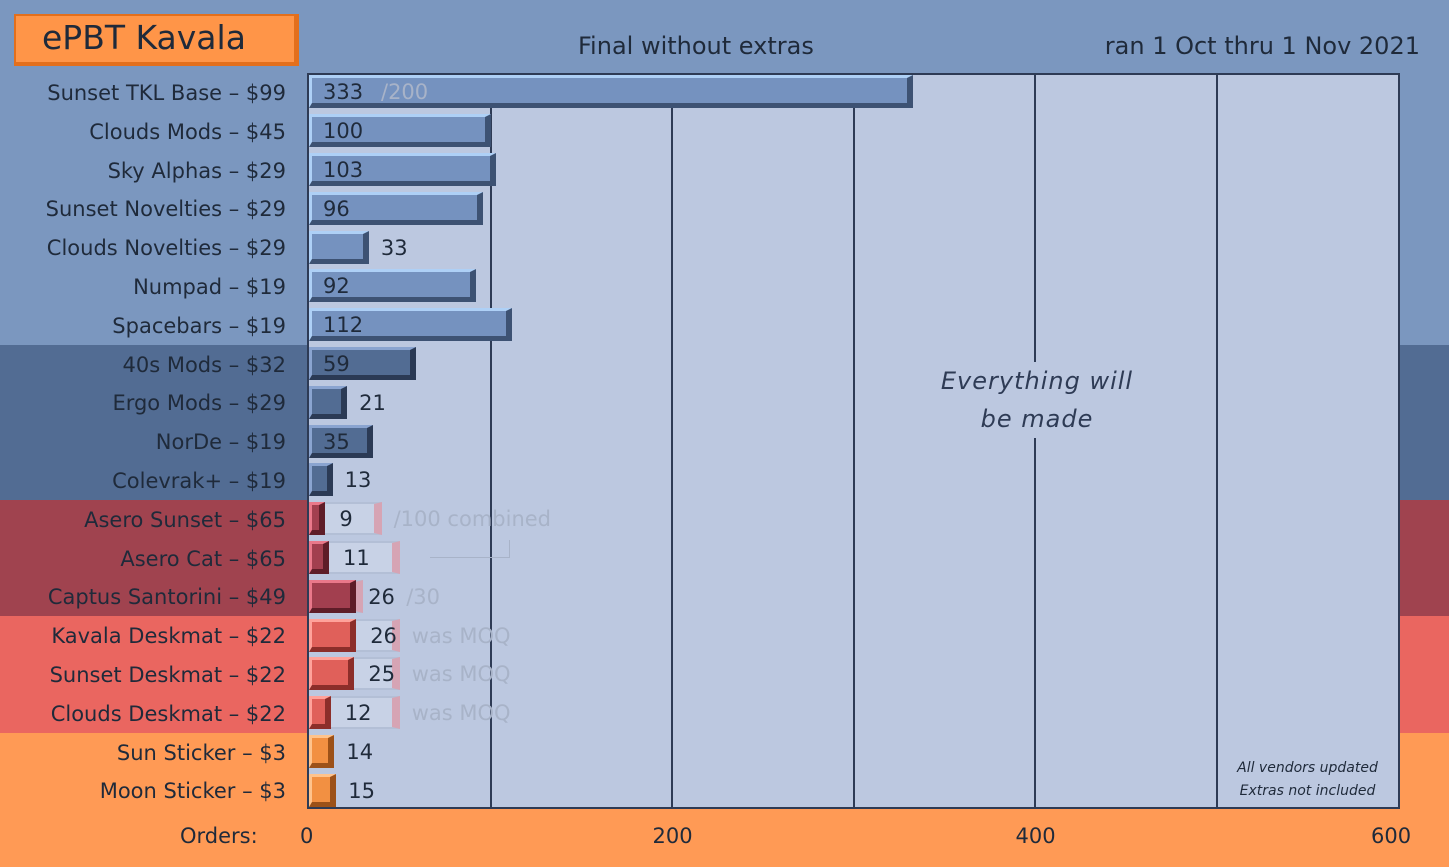  What do you see at coordinates (696, 46) in the screenshot?
I see `chart-subtitle: Final without extras` at bounding box center [696, 46].